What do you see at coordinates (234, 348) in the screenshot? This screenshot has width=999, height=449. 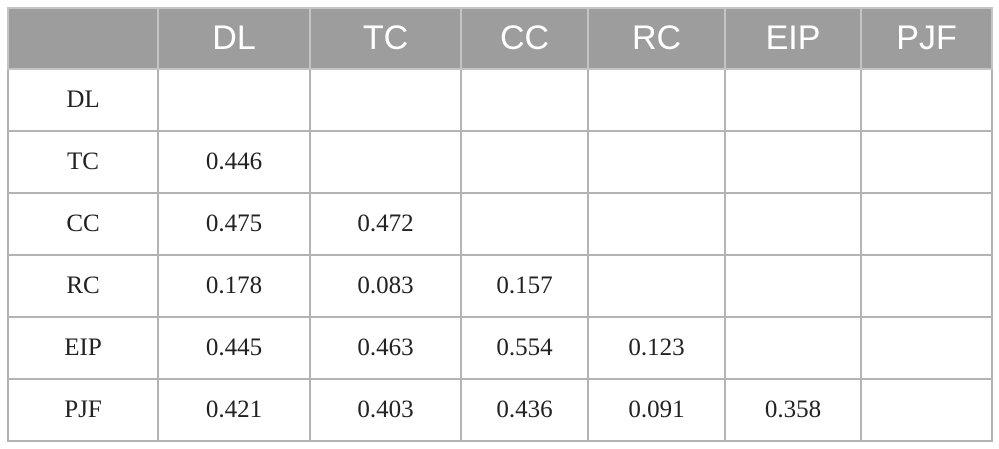 I see `cell: 0.445` at bounding box center [234, 348].